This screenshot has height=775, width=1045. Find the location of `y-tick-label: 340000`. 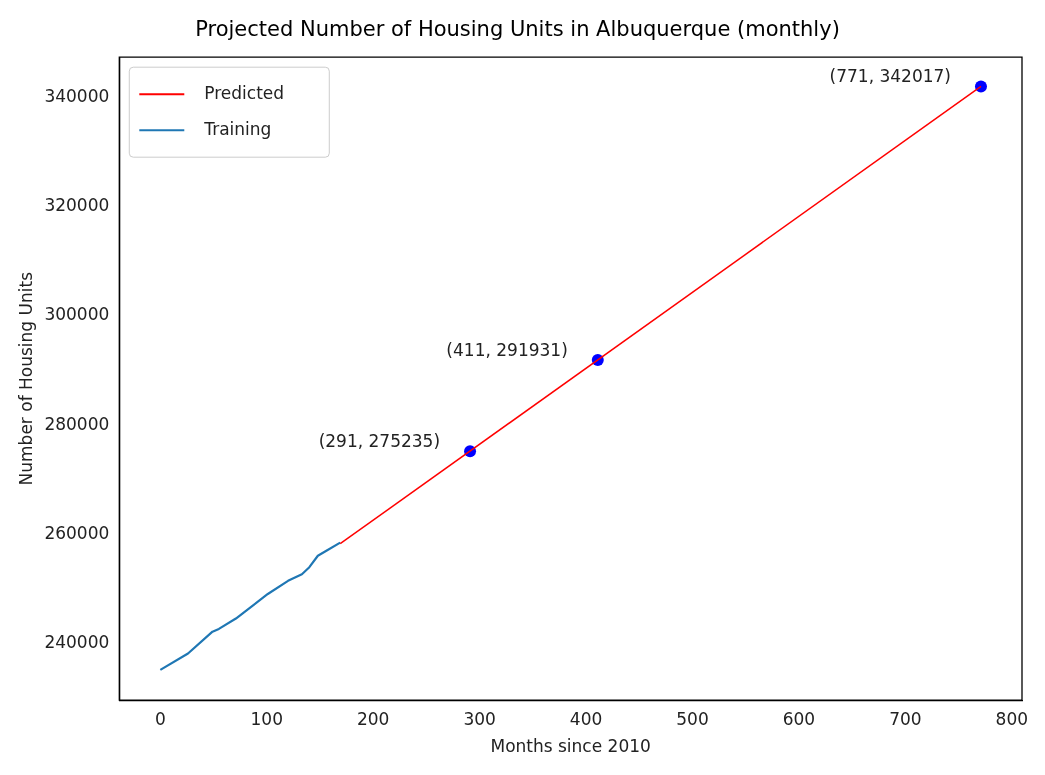

y-tick-label: 340000 is located at coordinates (77, 95).